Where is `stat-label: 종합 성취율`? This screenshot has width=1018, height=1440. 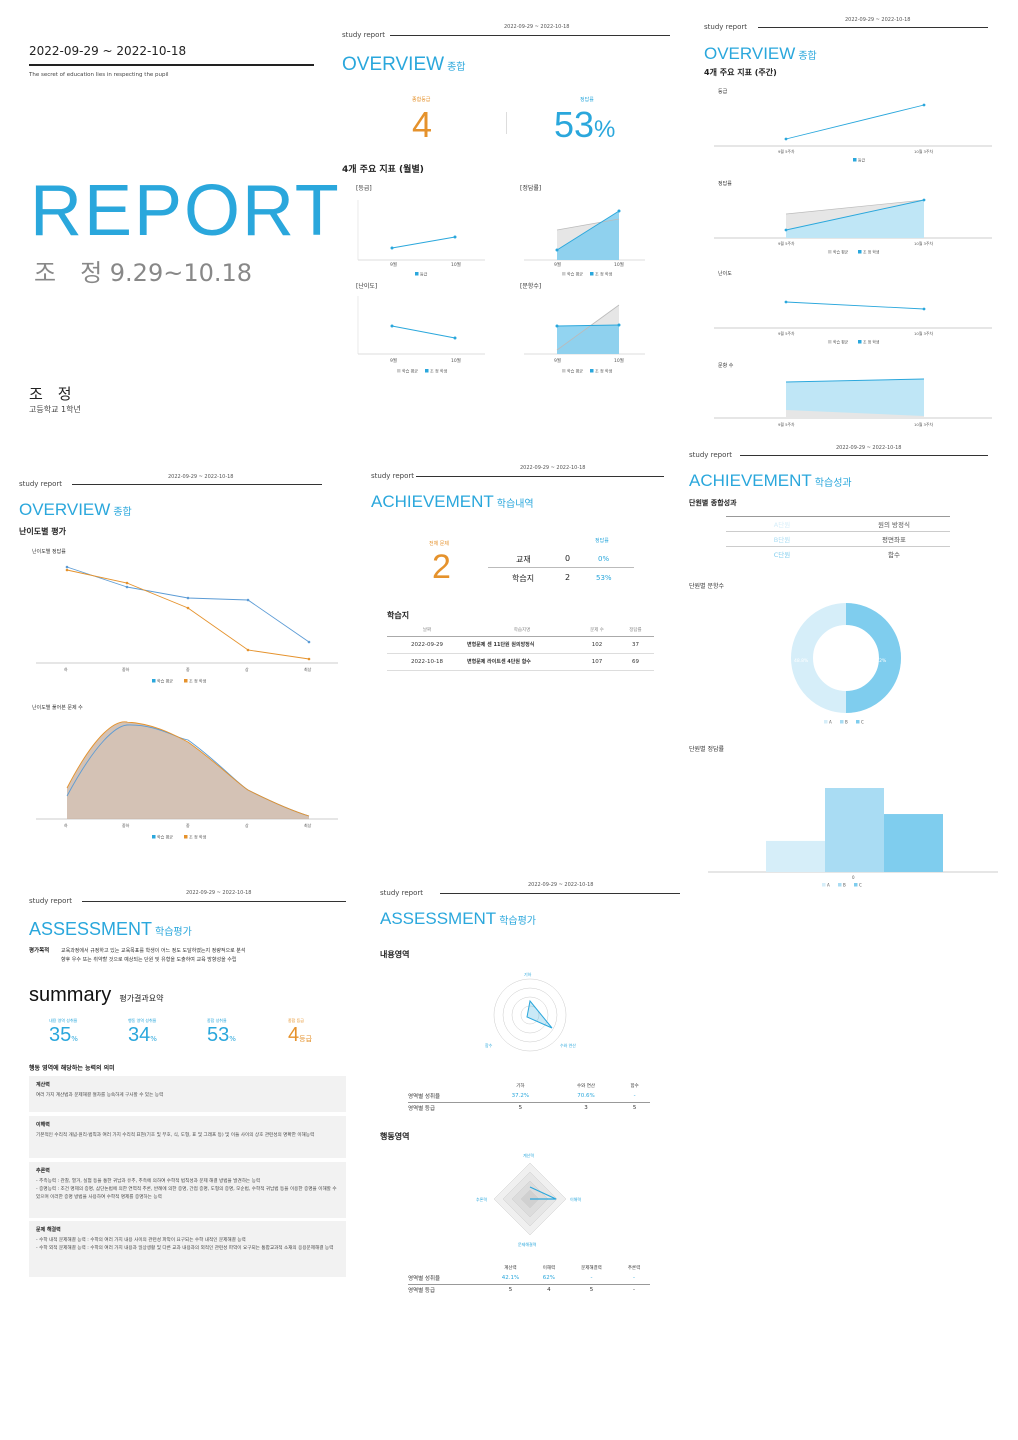 stat-label: 종합 성취율 is located at coordinates (217, 1020).